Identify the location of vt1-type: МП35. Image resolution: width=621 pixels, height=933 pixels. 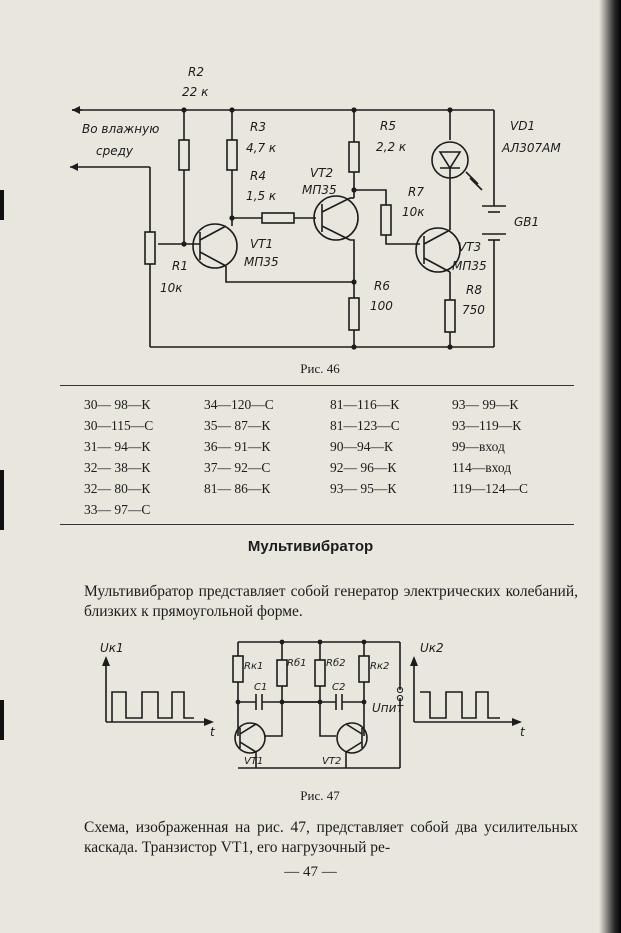
(261, 262).